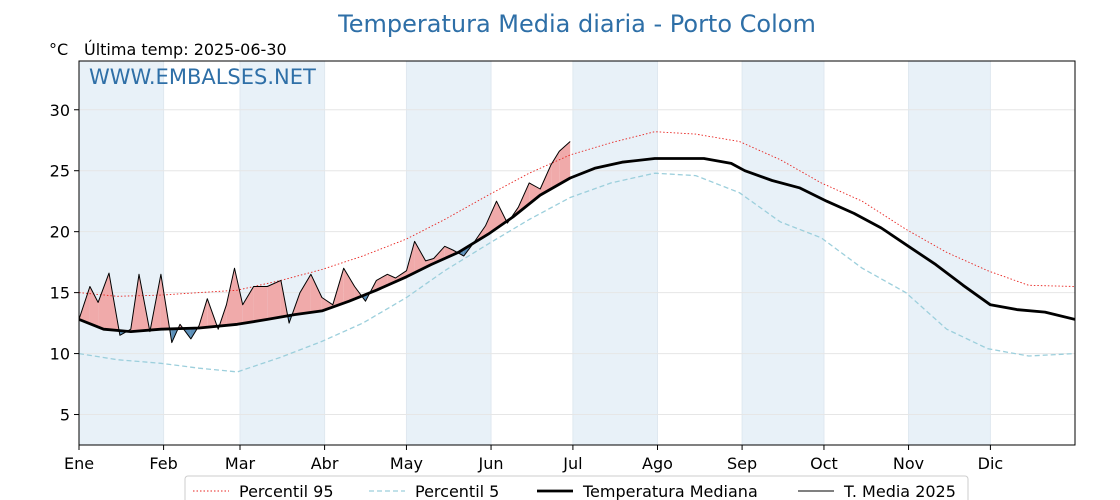 This screenshot has width=1120, height=500. Describe the element at coordinates (949, 253) in the screenshot. I see `month-band-nov` at that location.